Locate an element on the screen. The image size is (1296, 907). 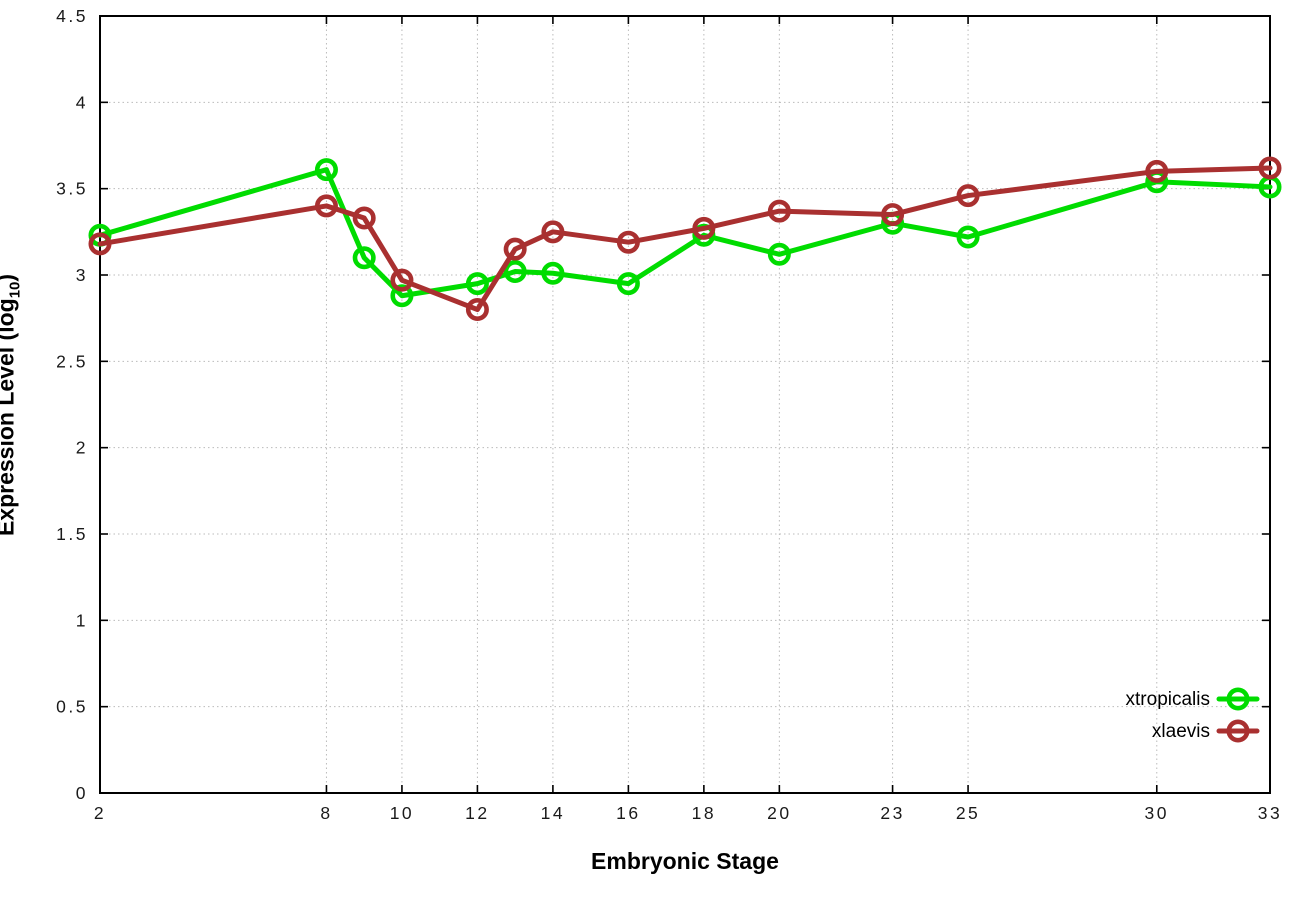
y-tick-label: 1 is located at coordinates (82, 620).